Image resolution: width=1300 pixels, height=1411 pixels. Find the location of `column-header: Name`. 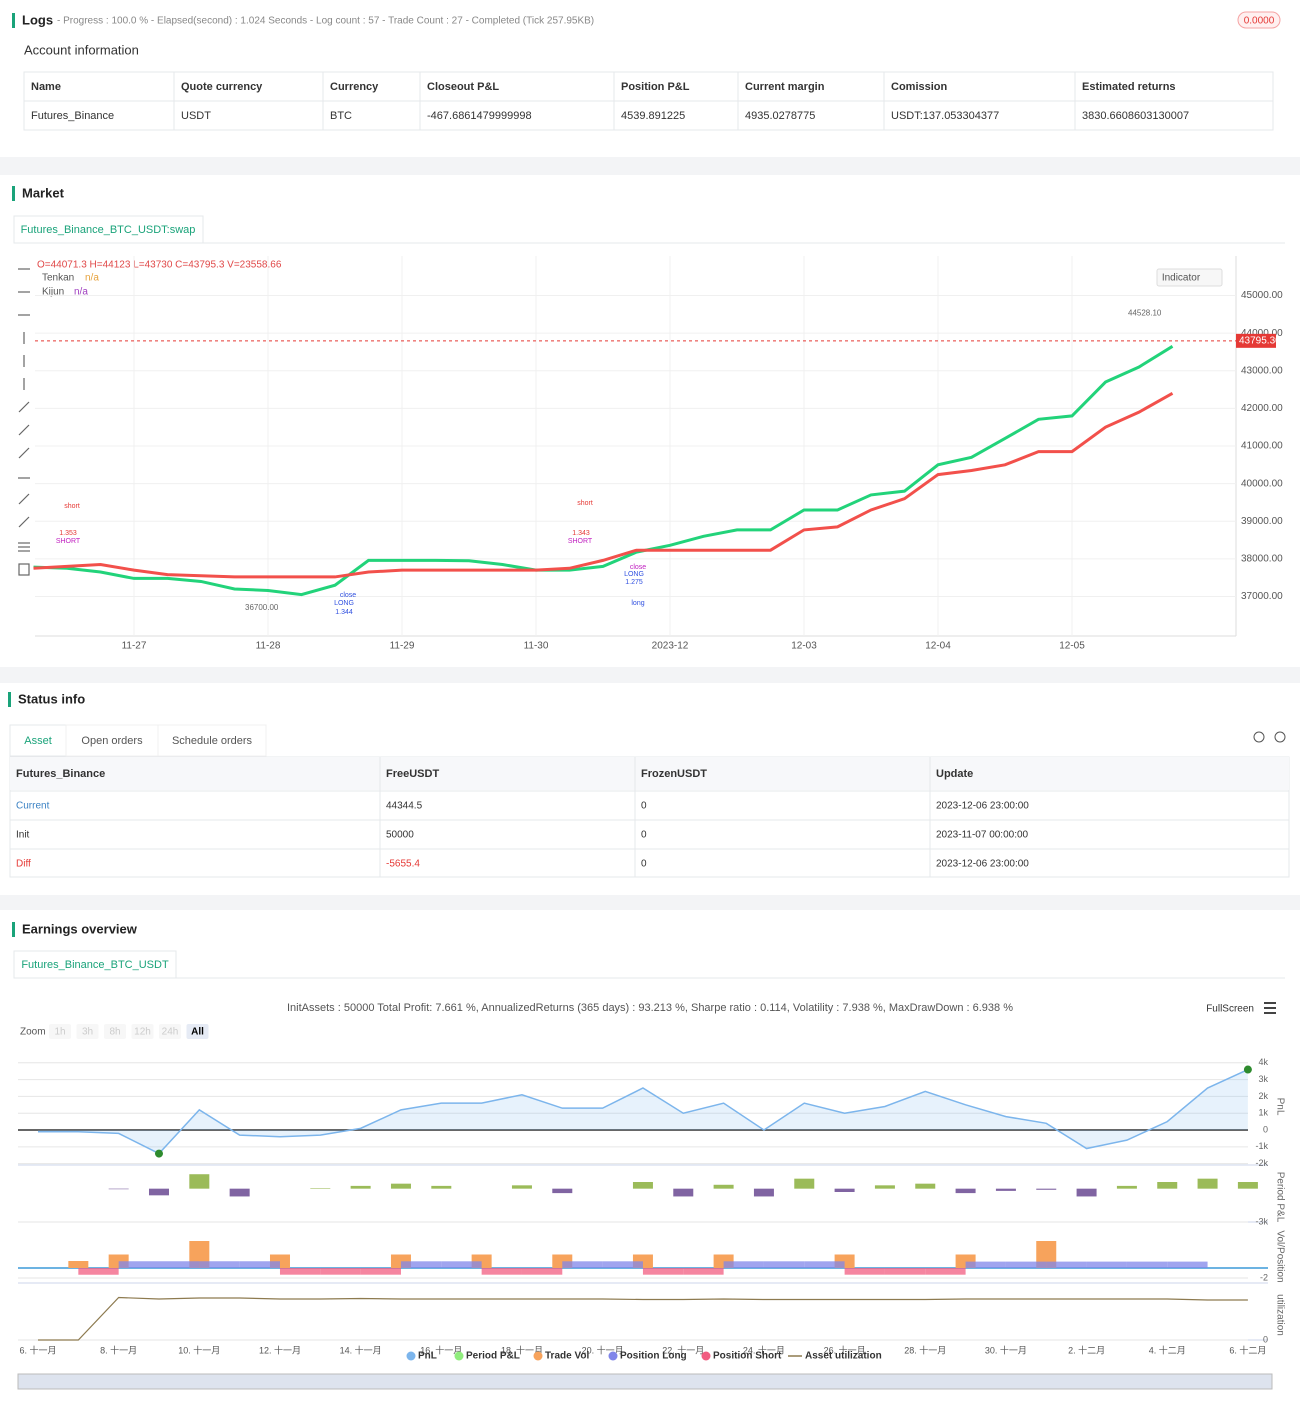

column-header: Name is located at coordinates (46, 87).